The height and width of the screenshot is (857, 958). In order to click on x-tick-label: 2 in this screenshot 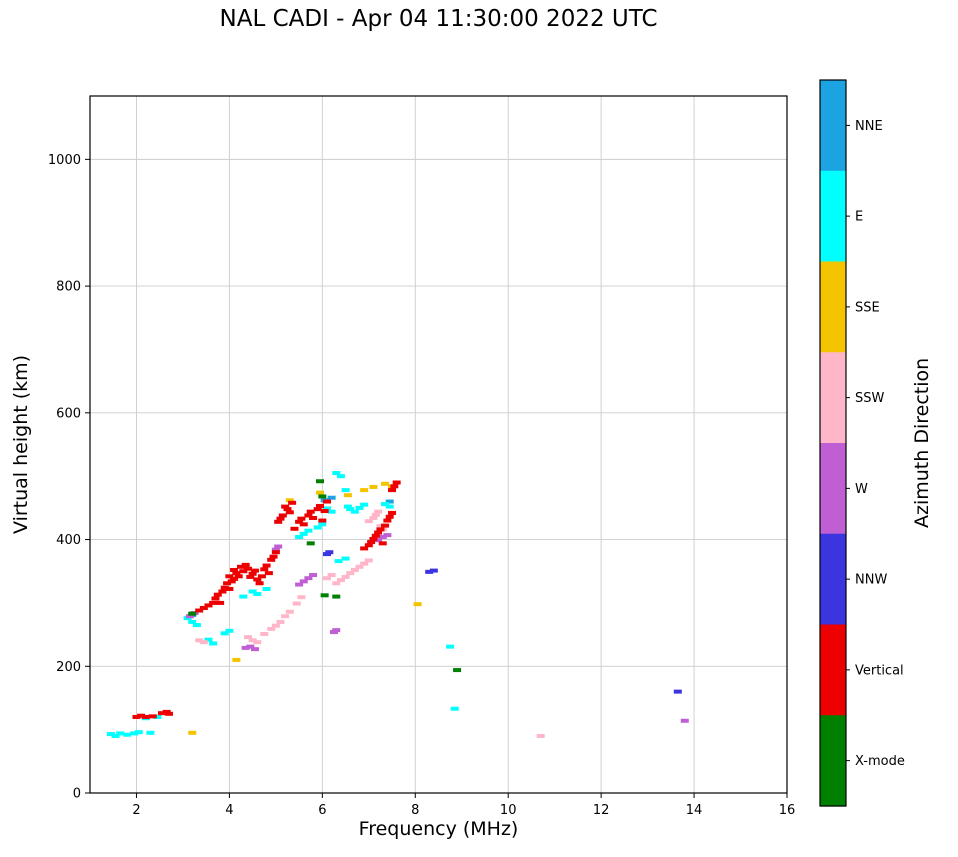, I will do `click(136, 810)`.